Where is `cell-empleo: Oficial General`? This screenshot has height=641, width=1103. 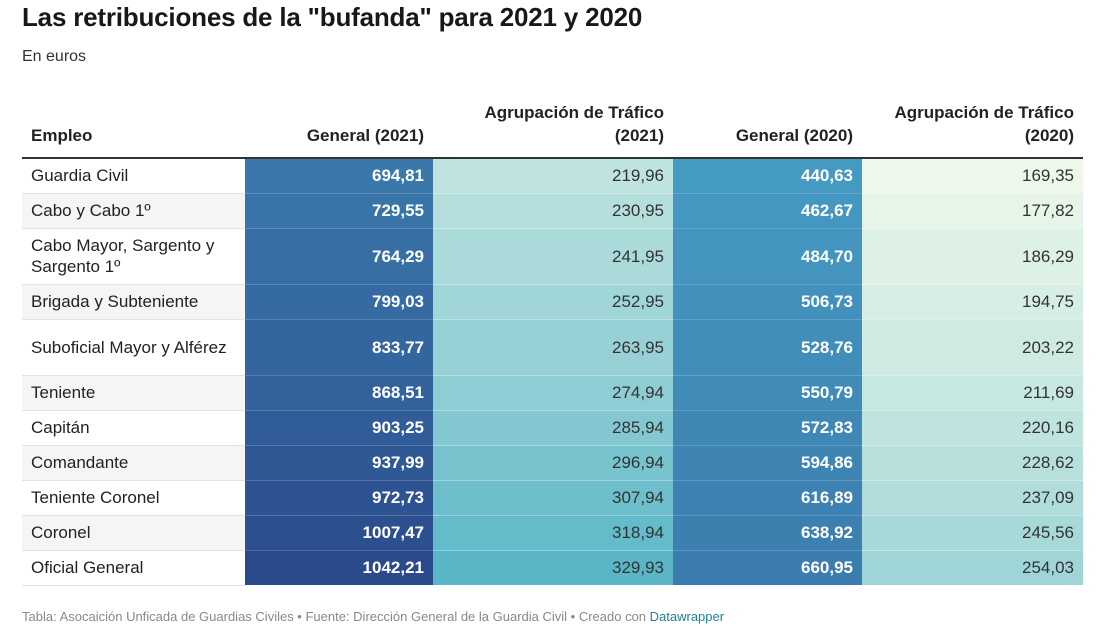
cell-empleo: Oficial General is located at coordinates (133, 568).